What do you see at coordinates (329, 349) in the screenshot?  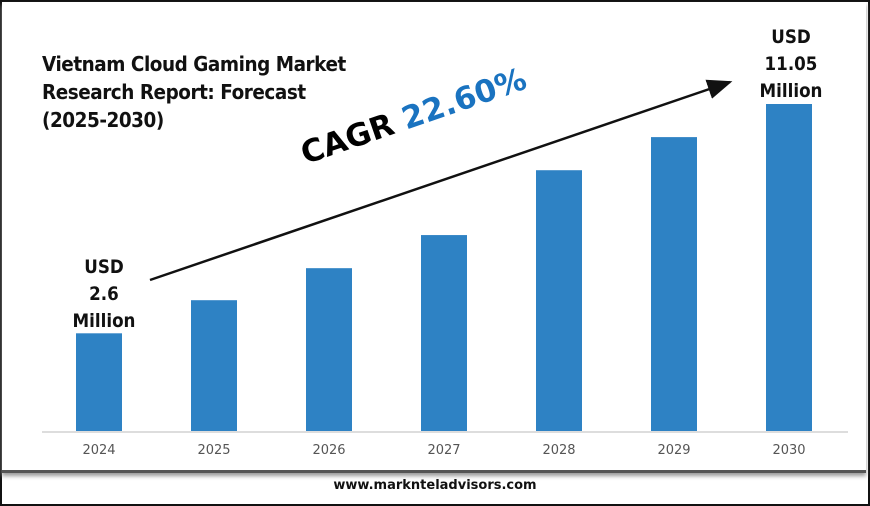 I see `bar-2026` at bounding box center [329, 349].